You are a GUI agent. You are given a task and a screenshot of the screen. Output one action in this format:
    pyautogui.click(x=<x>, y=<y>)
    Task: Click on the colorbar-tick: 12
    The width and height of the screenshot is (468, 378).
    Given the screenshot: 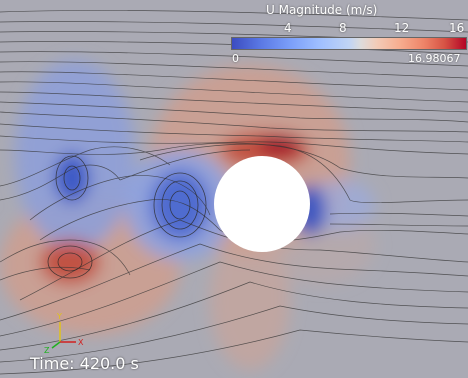 What is the action you would take?
    pyautogui.click(x=402, y=28)
    